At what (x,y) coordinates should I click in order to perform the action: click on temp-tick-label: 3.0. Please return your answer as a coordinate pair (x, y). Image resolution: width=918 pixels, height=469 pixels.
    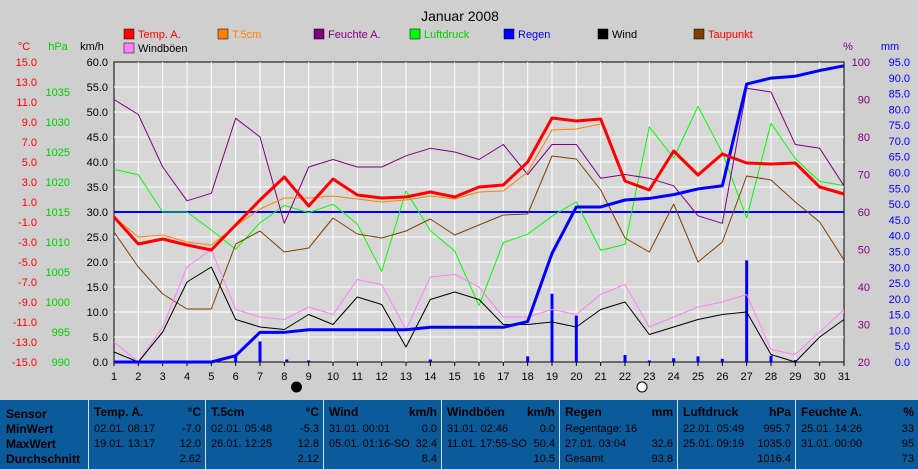
    Looking at the image, I should click on (29, 183).